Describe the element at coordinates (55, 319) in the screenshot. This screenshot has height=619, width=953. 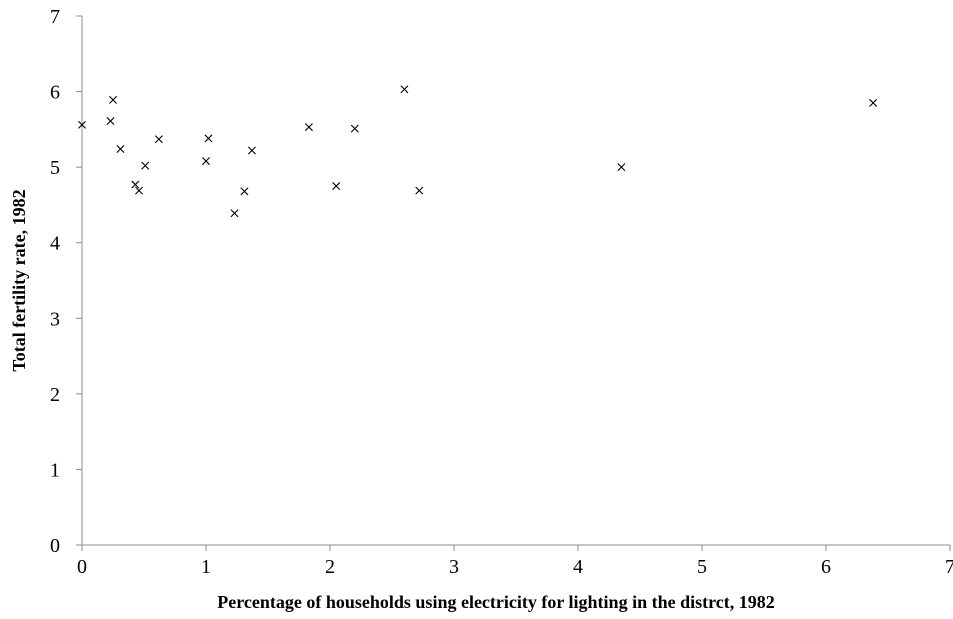
I see `y-tick-label: 3` at that location.